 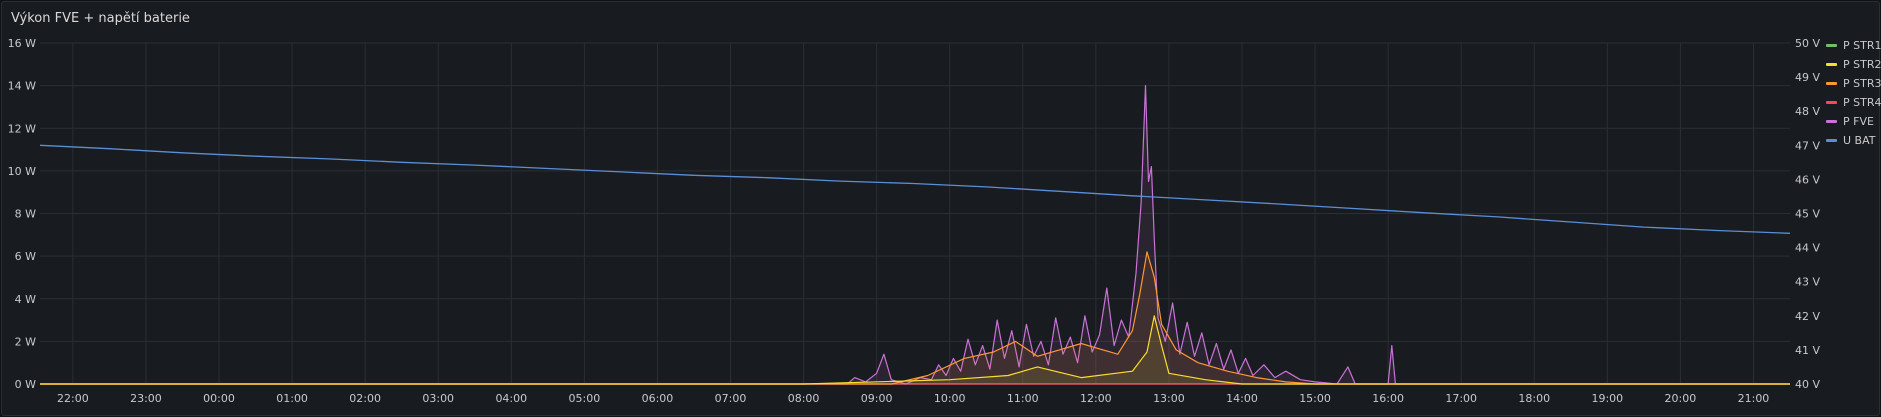 What do you see at coordinates (1169, 398) in the screenshot?
I see `x-tick-label: 13:00` at bounding box center [1169, 398].